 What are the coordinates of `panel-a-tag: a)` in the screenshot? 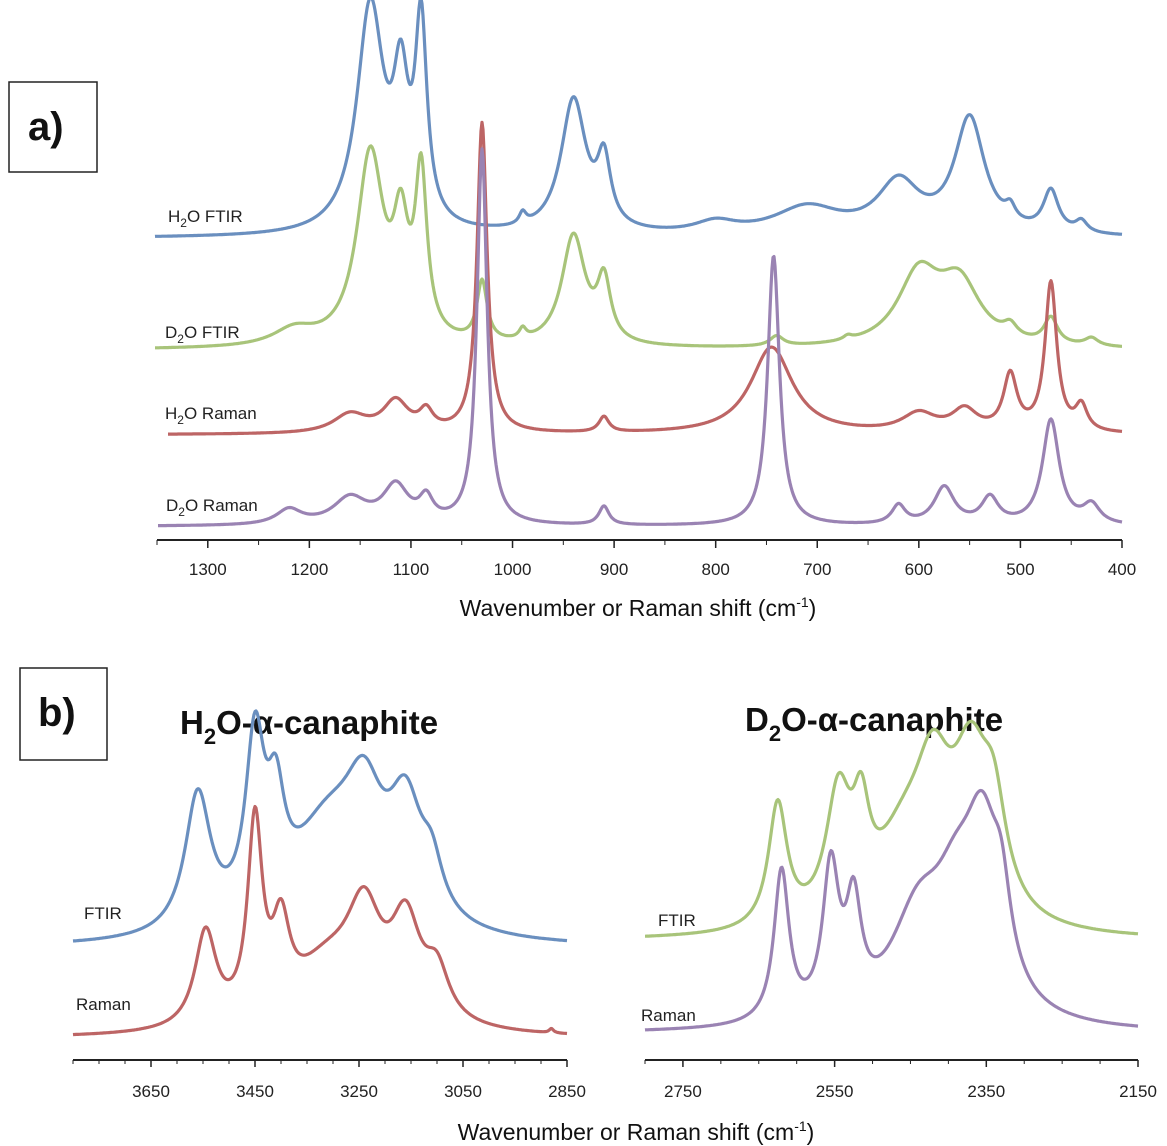 It's located at (53, 127).